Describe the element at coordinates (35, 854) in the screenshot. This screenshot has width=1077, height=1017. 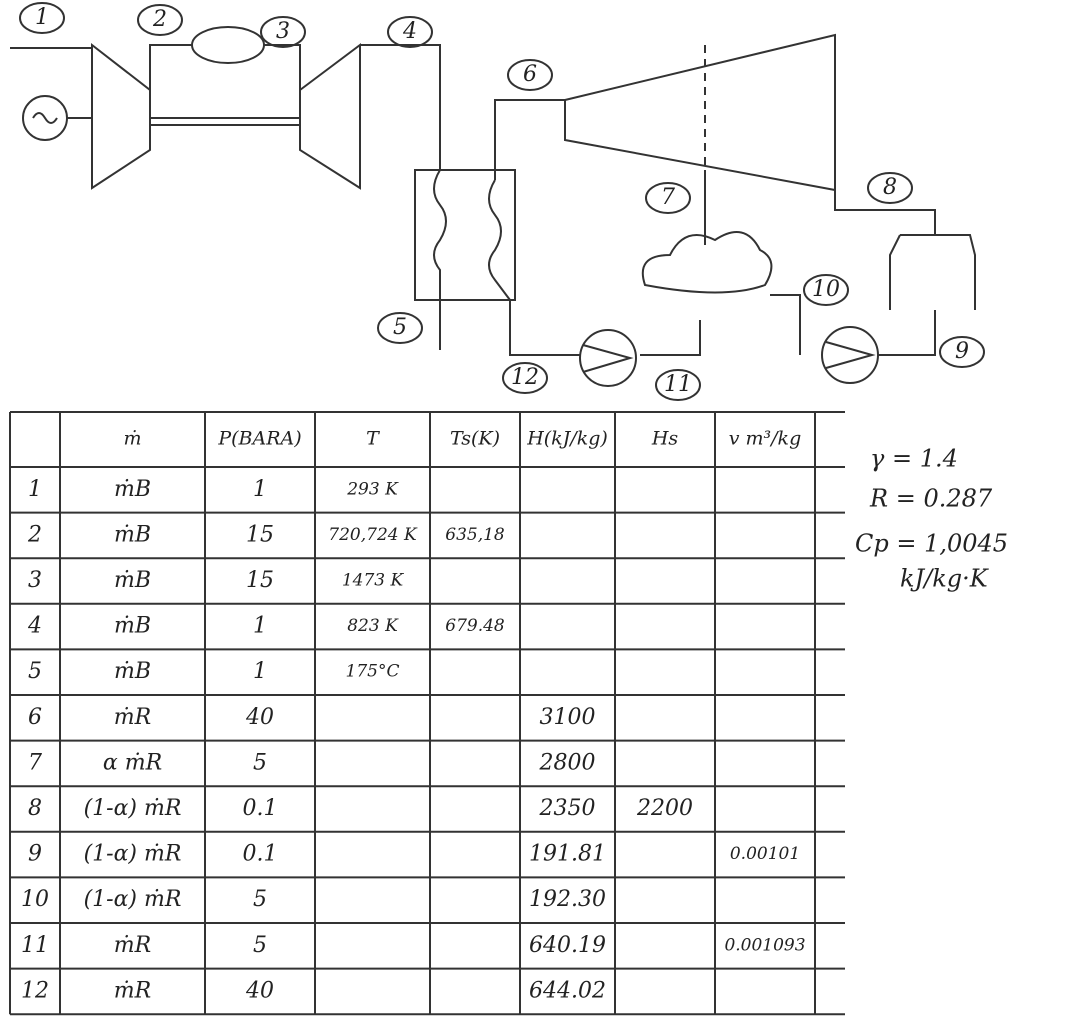
I see `table-cell: 9` at that location.